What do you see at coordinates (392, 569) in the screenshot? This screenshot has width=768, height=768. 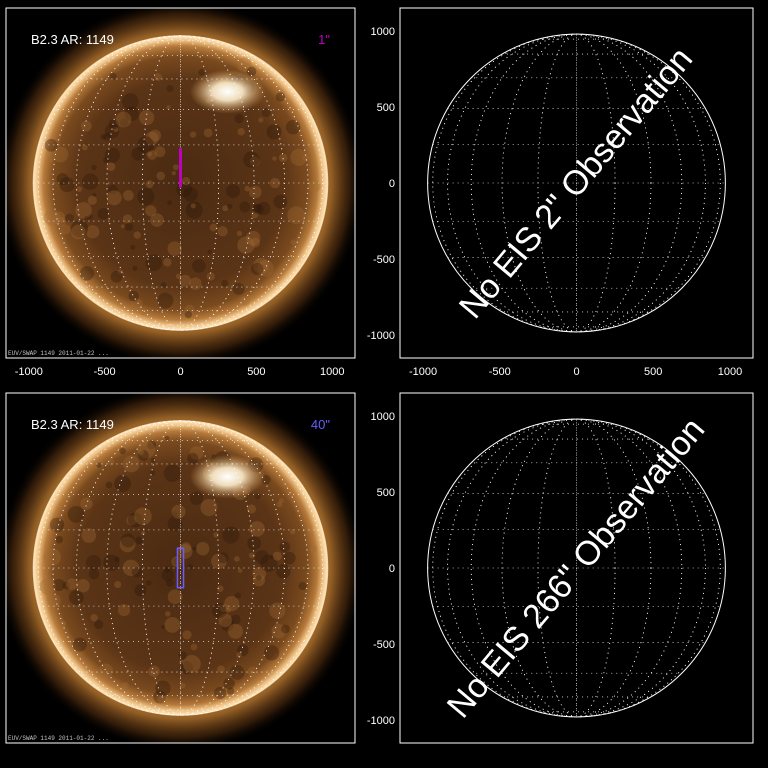 I see `y-tick-label: 0` at bounding box center [392, 569].